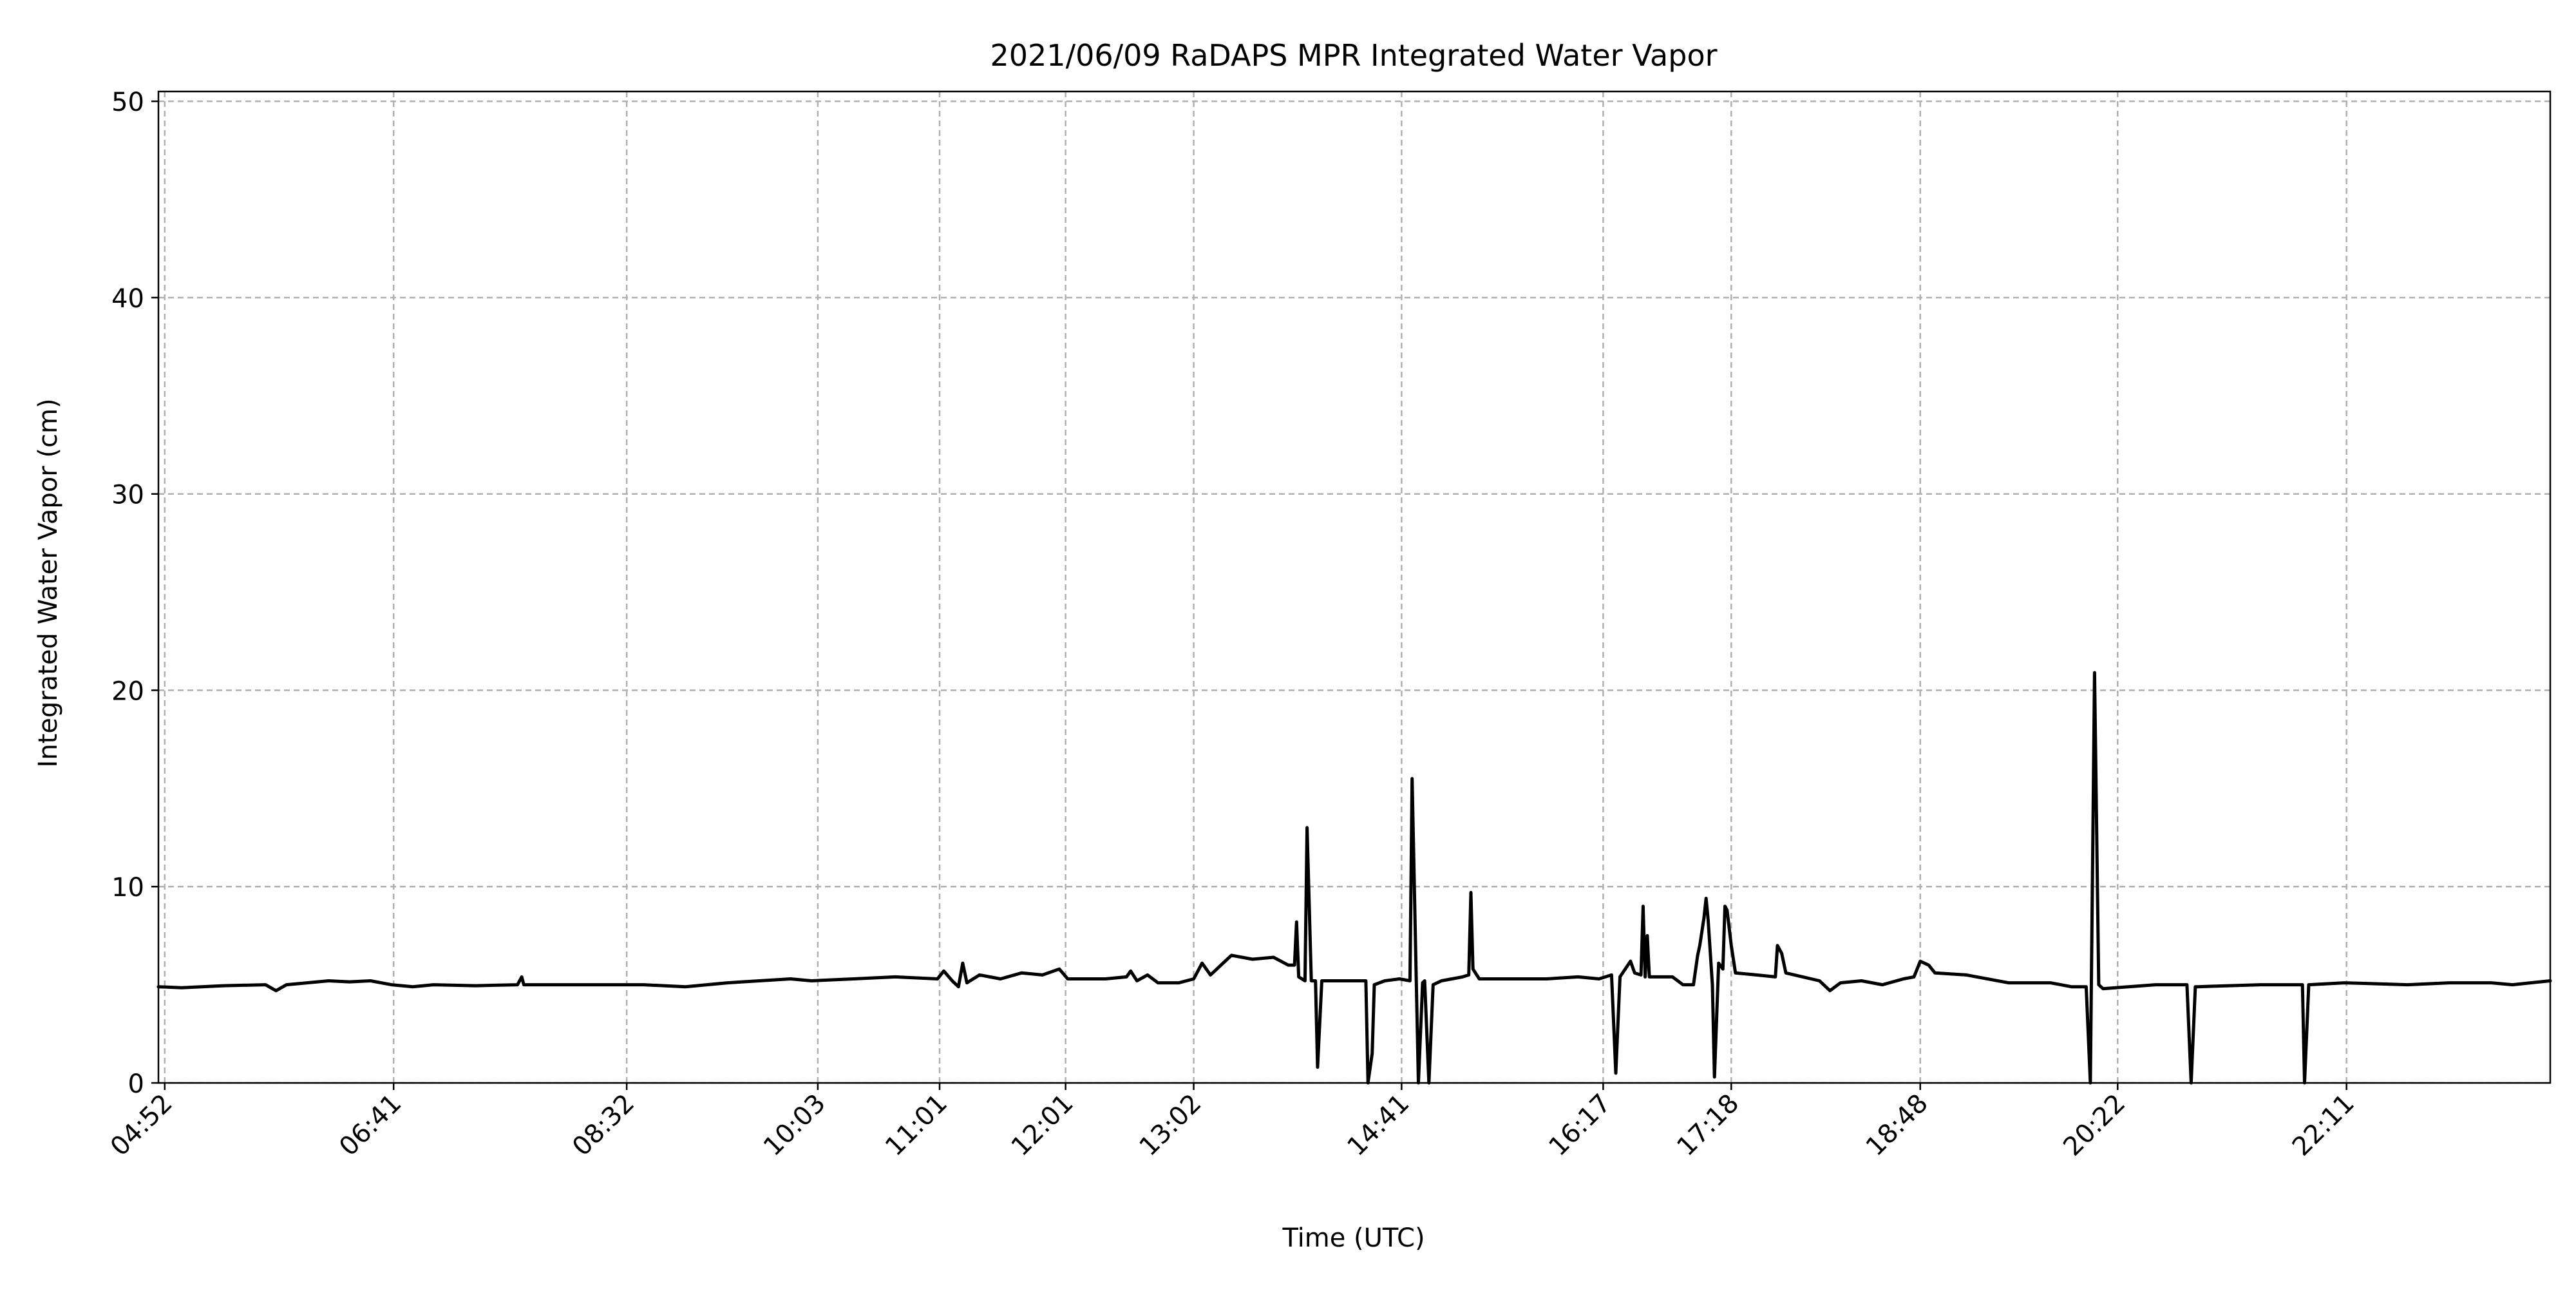 The height and width of the screenshot is (1291, 2576). Describe the element at coordinates (128, 691) in the screenshot. I see `y-tick-label: 20` at that location.